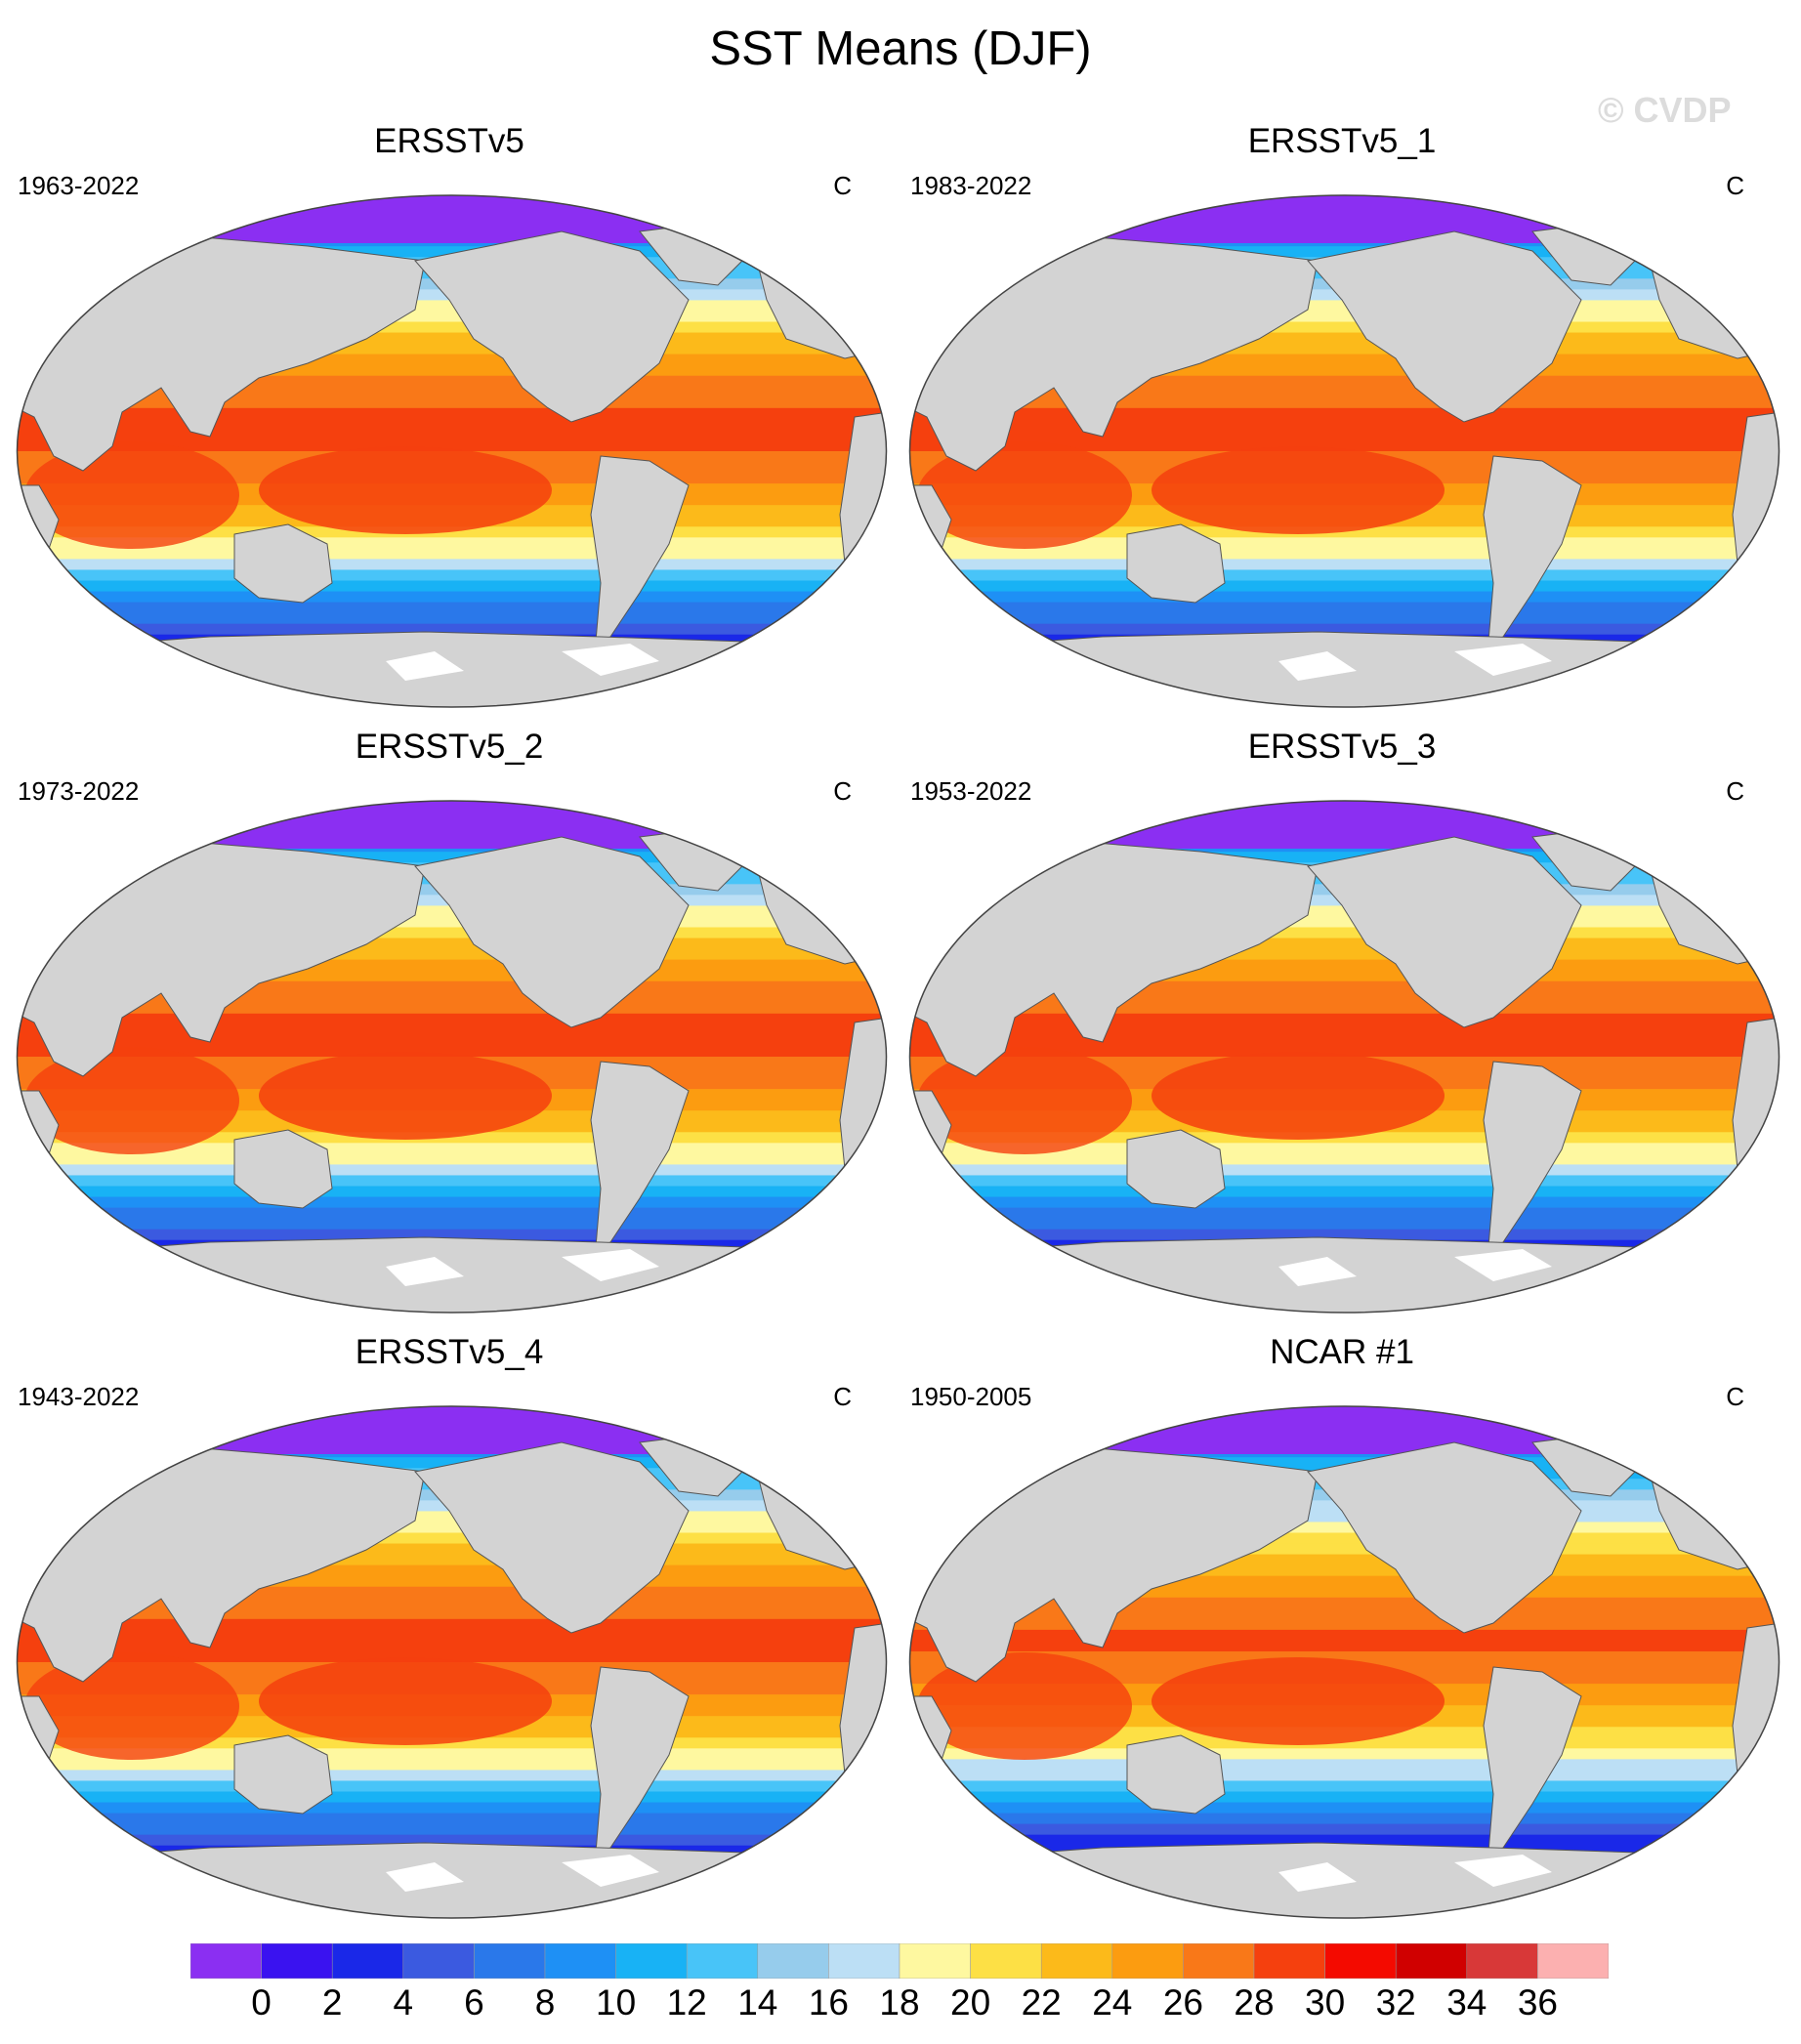 The image size is (1801, 2044). I want to click on sst-map, so click(1344, 451).